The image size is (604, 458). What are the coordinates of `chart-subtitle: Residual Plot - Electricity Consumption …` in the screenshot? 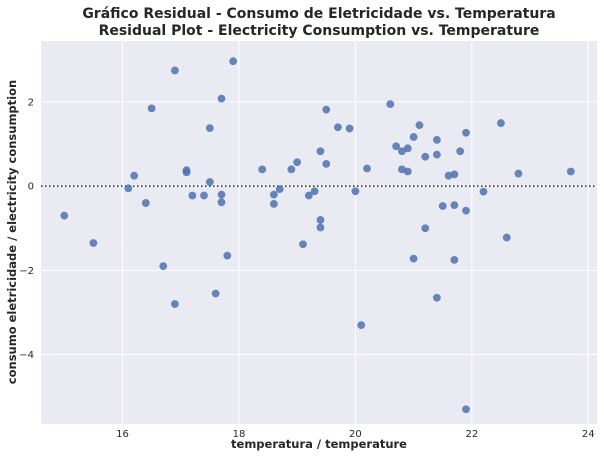 It's located at (319, 31).